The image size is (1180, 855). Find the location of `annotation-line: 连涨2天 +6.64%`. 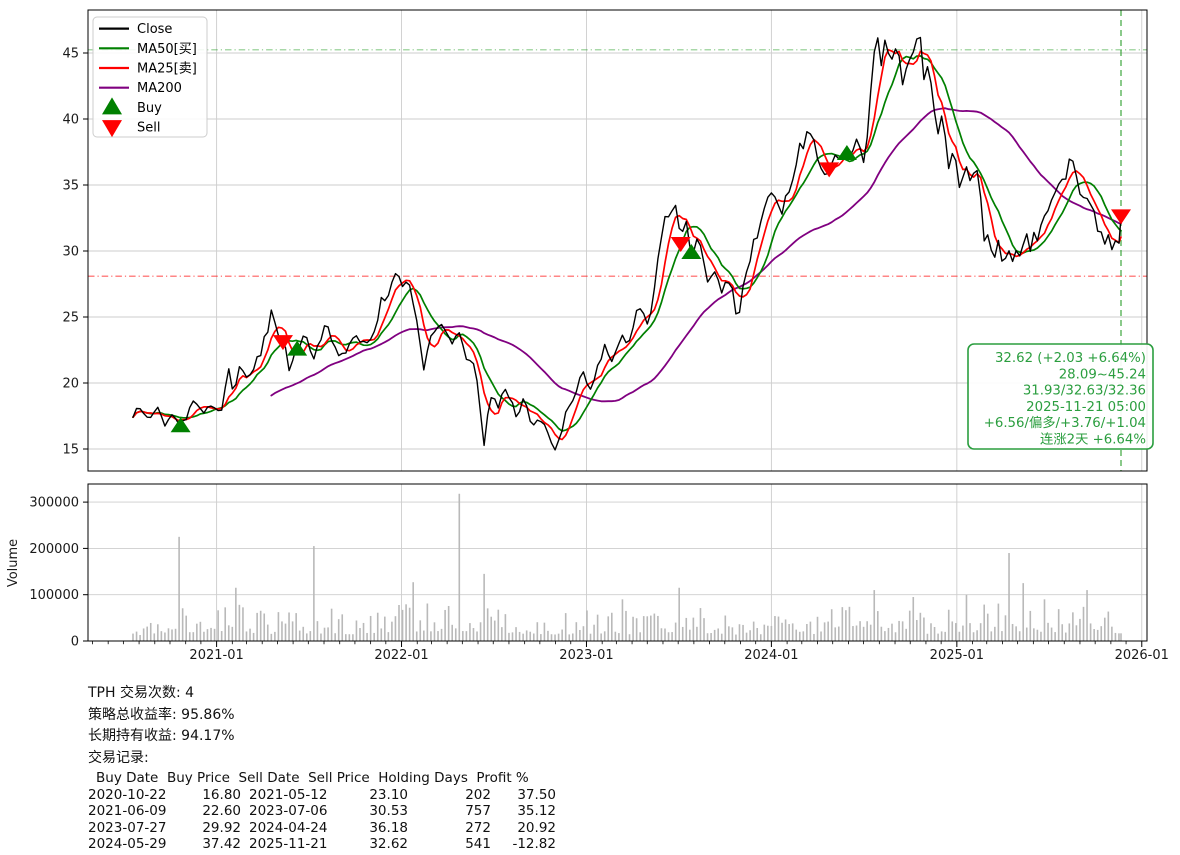

annotation-line: 连涨2天 +6.64% is located at coordinates (1093, 440).